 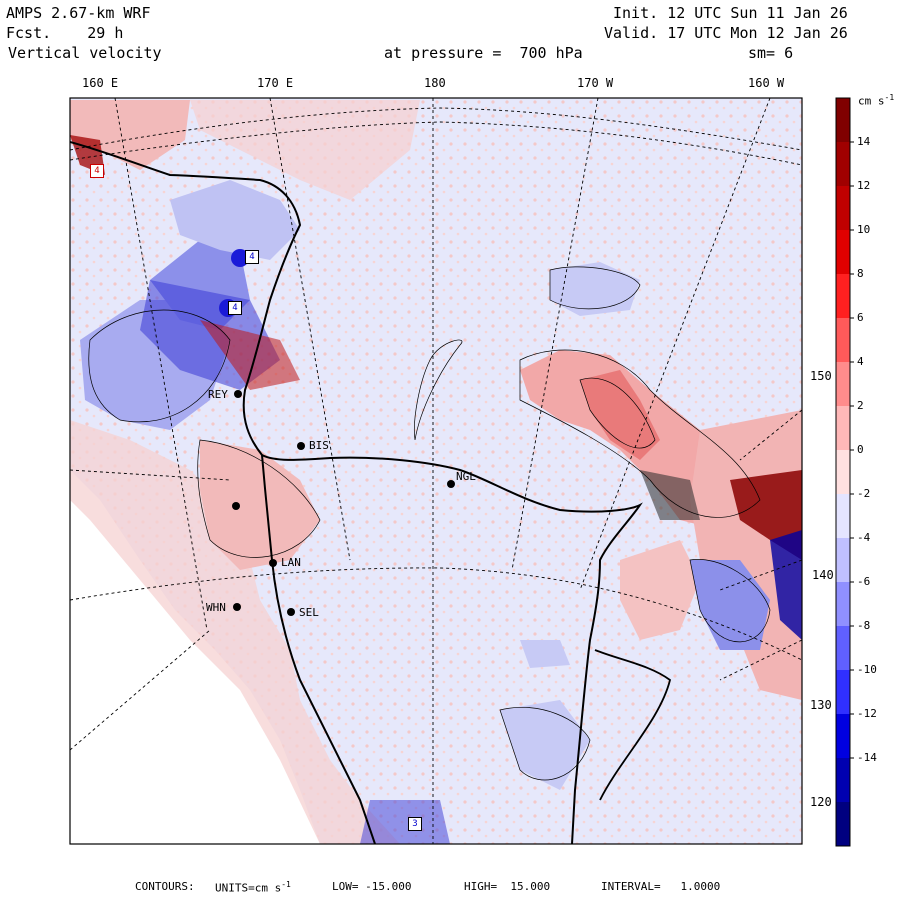 I want to click on min-marker-north: 4, so click(x=252, y=257).